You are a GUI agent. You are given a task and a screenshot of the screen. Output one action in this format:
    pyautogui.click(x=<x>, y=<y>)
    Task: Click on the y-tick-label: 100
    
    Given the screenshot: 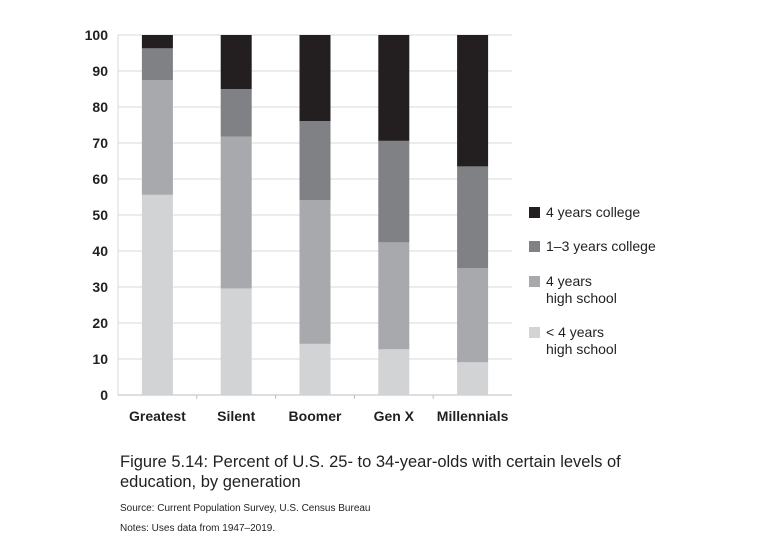 What is the action you would take?
    pyautogui.click(x=97, y=35)
    